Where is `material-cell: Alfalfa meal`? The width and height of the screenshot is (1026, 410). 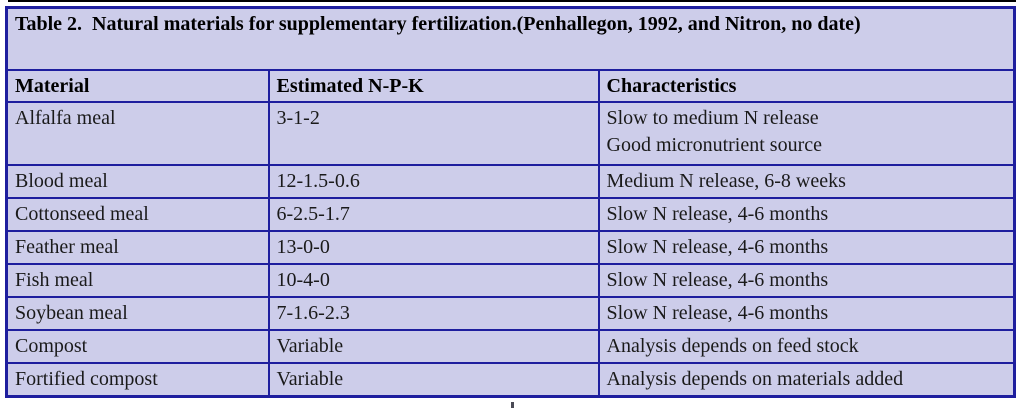 material-cell: Alfalfa meal is located at coordinates (137, 133).